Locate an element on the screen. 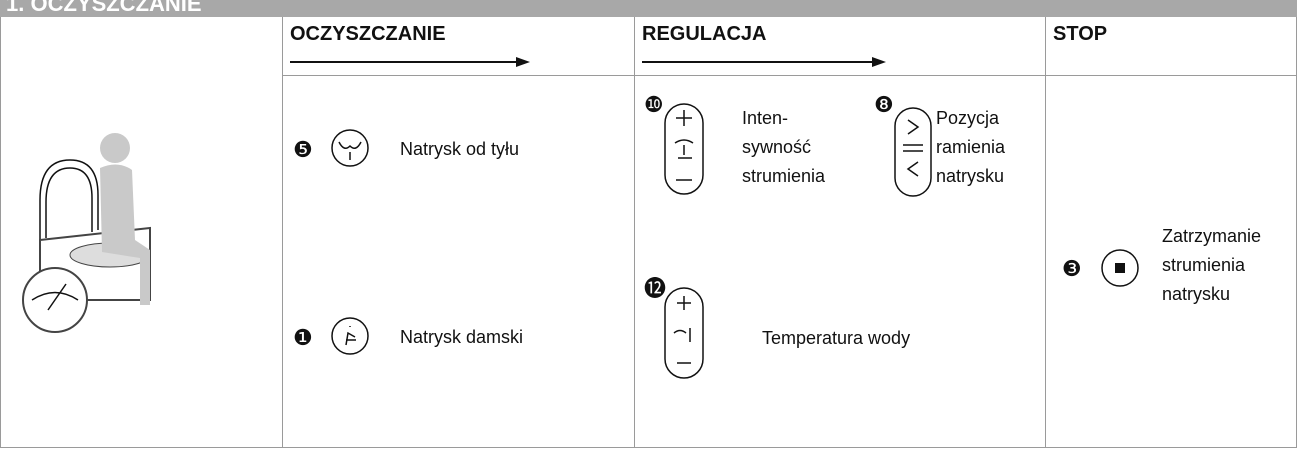  function-label: ramienia is located at coordinates (971, 147).